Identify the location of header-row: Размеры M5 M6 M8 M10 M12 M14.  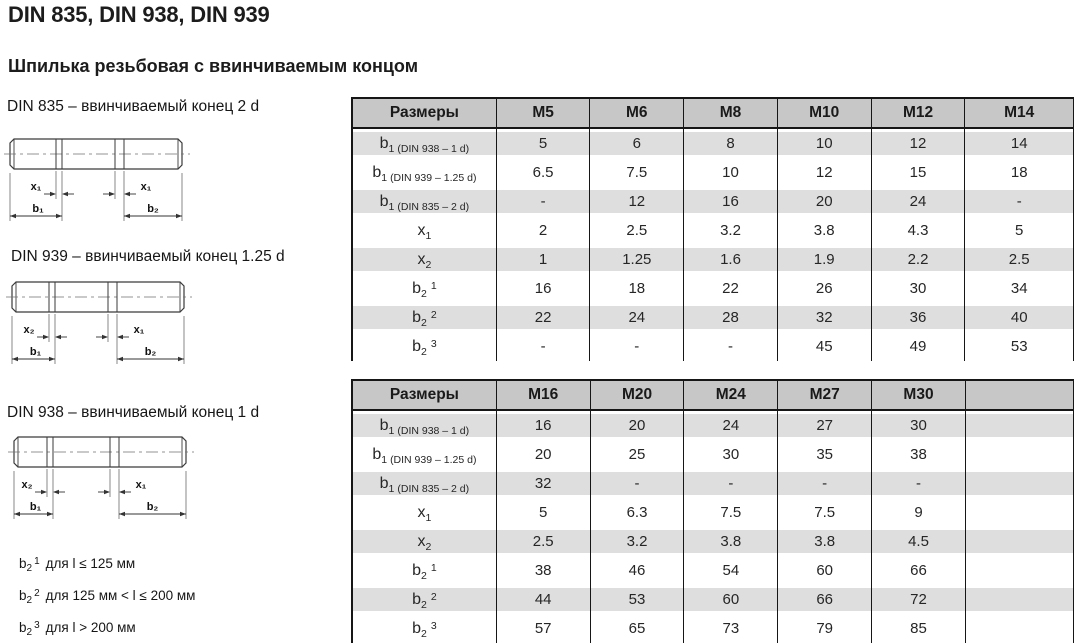
(713, 113).